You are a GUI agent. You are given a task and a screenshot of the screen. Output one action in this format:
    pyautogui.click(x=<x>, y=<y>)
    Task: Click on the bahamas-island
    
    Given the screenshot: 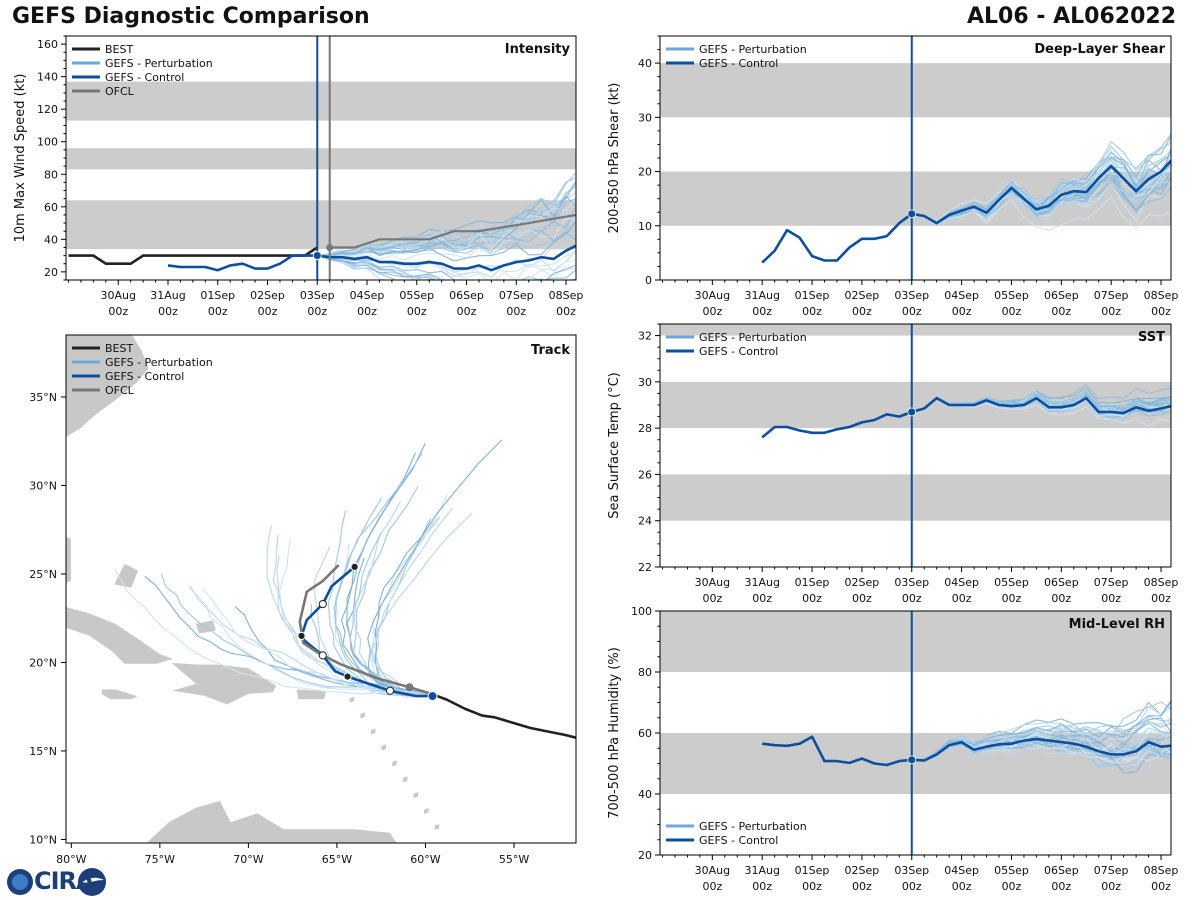 What is the action you would take?
    pyautogui.click(x=126, y=575)
    